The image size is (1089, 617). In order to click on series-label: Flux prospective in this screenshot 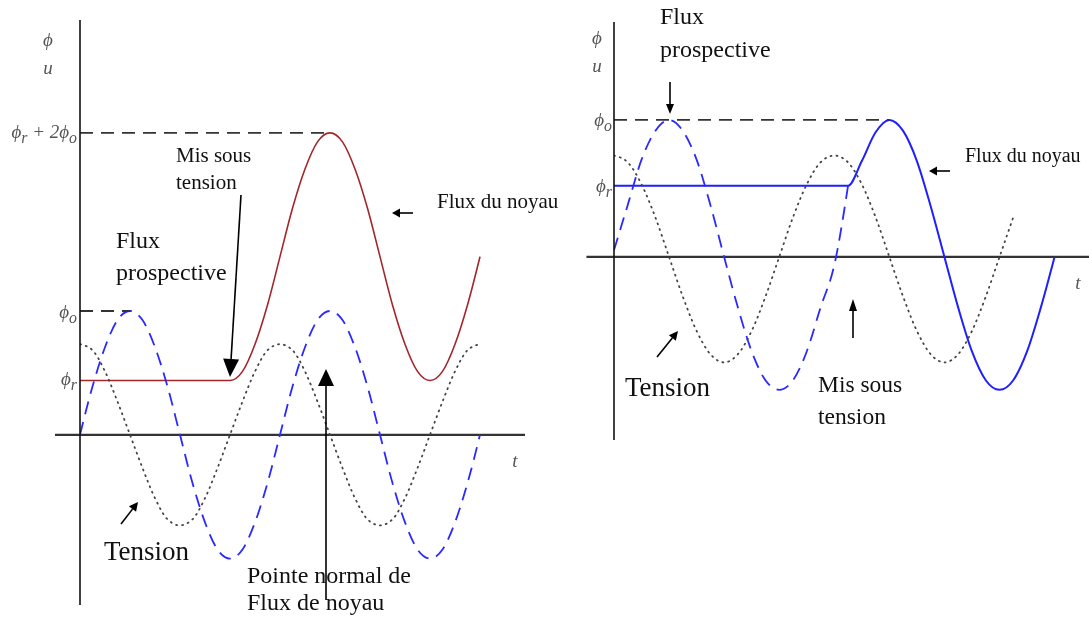, I will do `click(172, 256)`.